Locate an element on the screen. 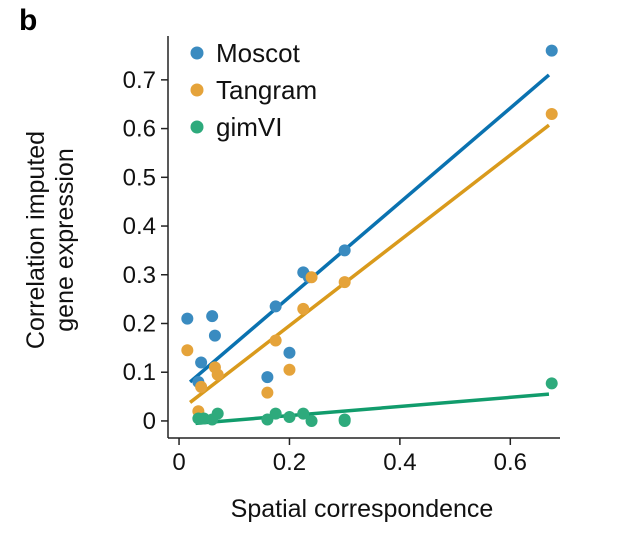  legend-label-gimvi: gimVI is located at coordinates (249, 127).